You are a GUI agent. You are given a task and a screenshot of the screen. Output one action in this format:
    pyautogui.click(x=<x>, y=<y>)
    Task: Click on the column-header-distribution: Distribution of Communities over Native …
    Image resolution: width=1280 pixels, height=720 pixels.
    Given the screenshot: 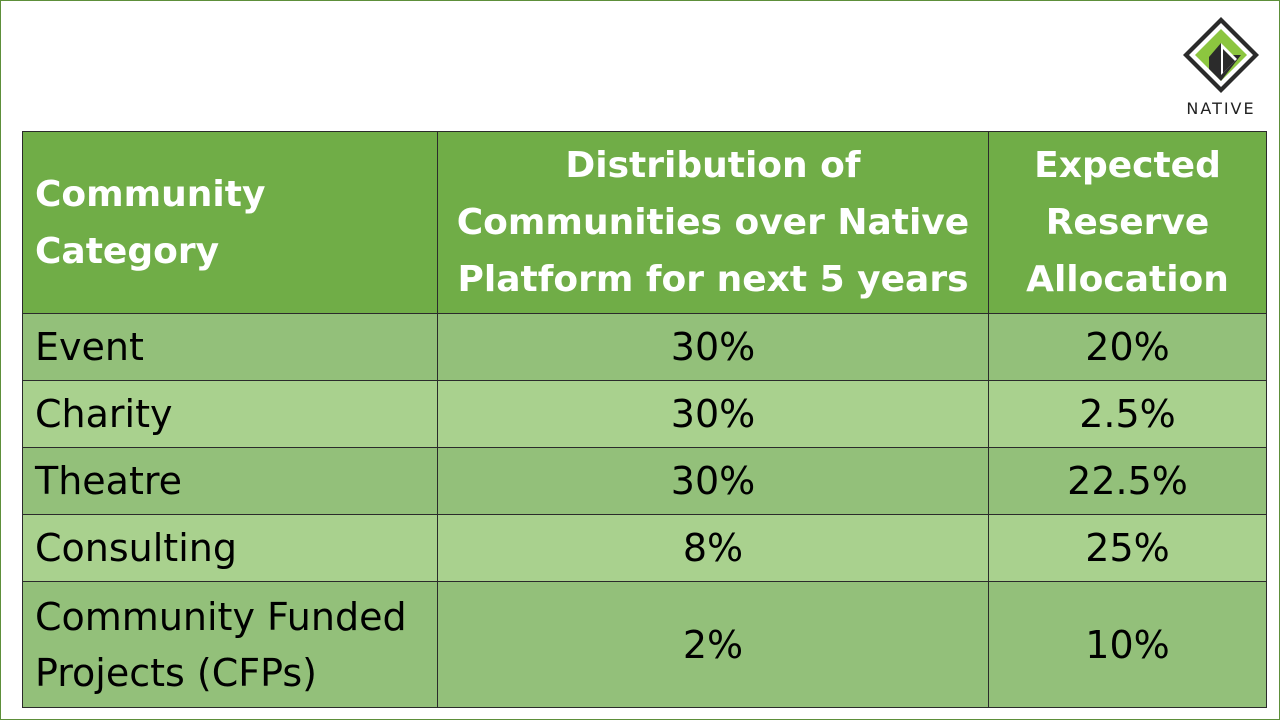 What is the action you would take?
    pyautogui.click(x=713, y=222)
    